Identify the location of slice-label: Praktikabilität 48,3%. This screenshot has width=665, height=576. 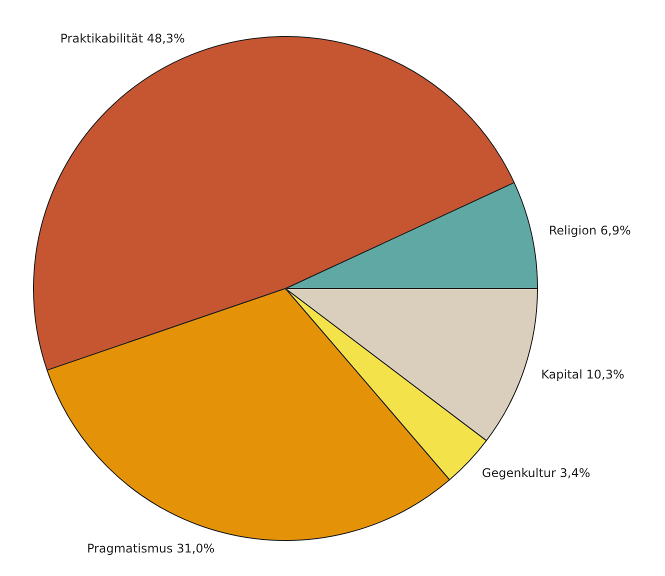
(122, 38).